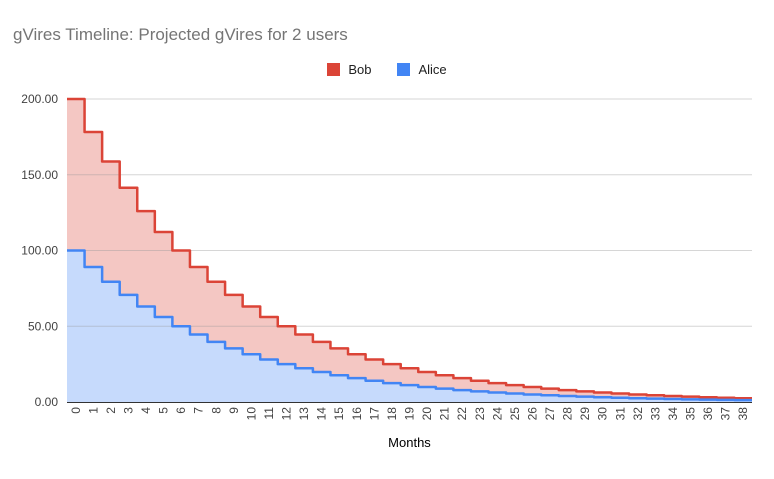  Describe the element at coordinates (387, 69) in the screenshot. I see `legend: Bob Alice` at that location.